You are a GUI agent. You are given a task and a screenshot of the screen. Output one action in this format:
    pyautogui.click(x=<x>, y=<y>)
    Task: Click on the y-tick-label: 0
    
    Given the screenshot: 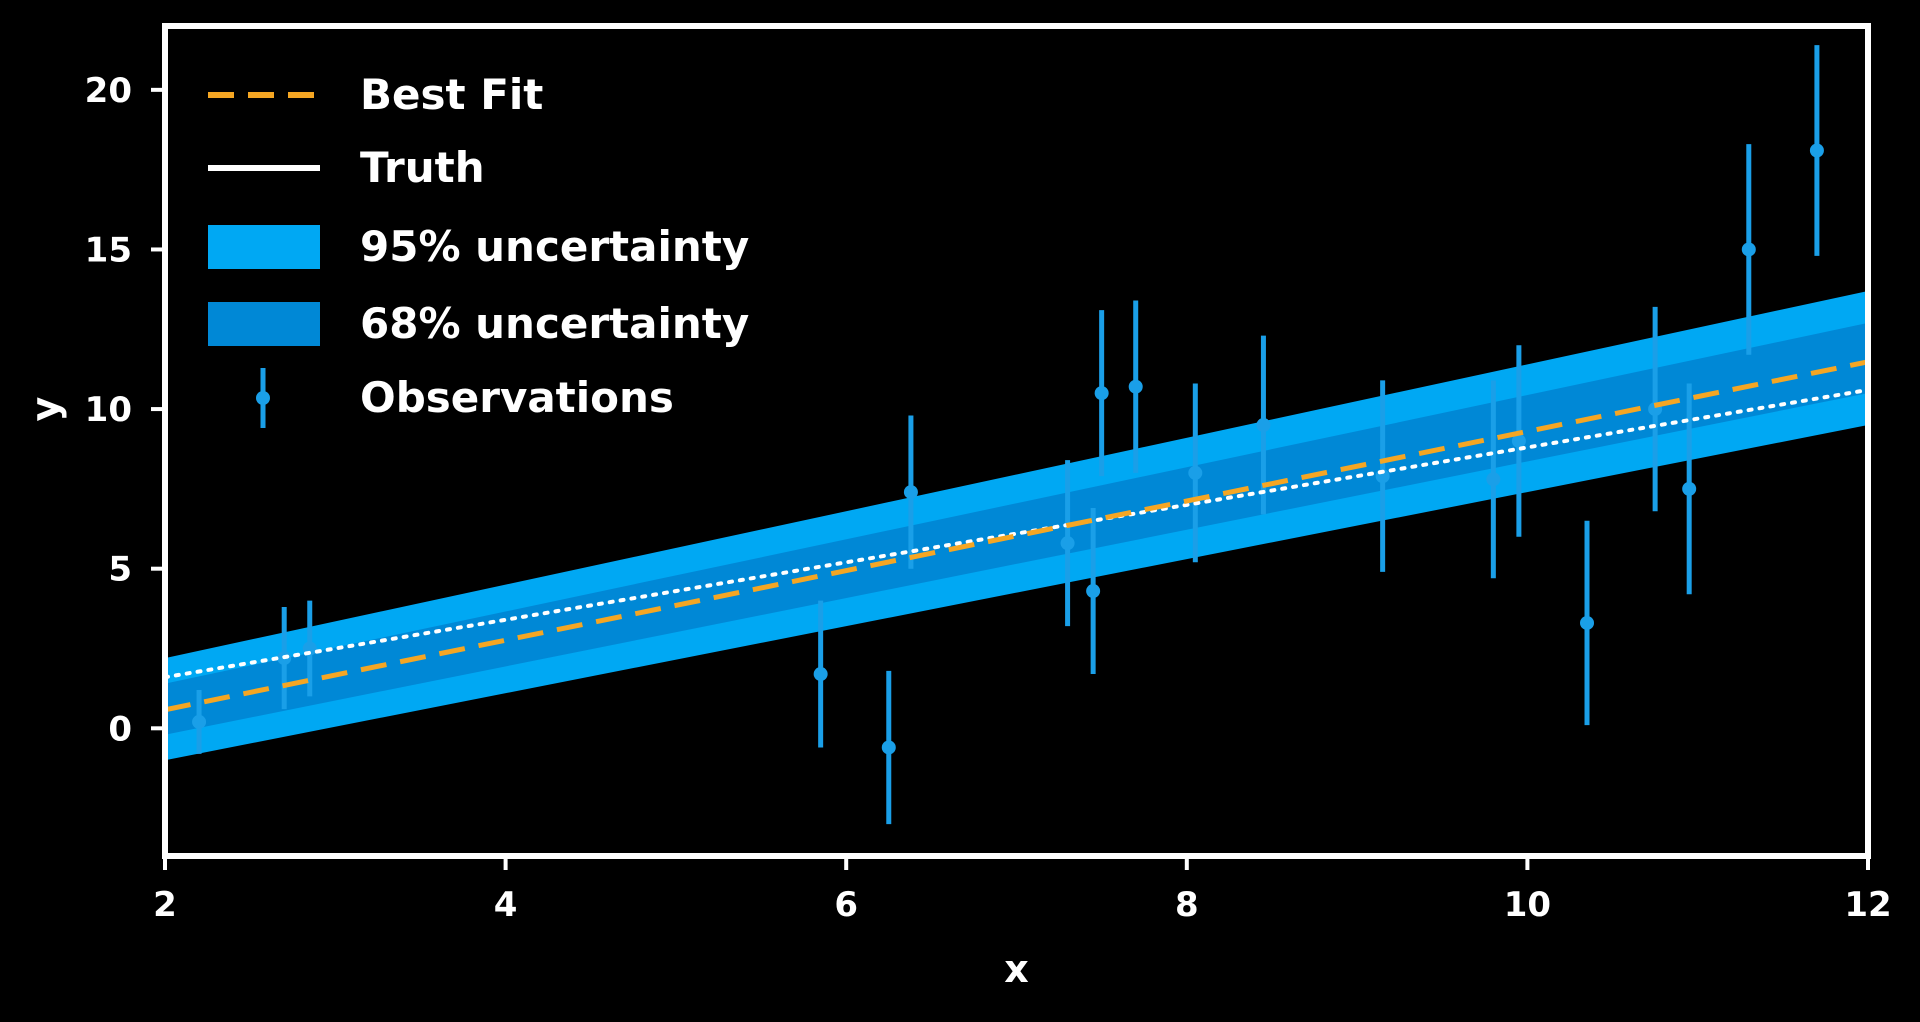 What is the action you would take?
    pyautogui.click(x=120, y=729)
    